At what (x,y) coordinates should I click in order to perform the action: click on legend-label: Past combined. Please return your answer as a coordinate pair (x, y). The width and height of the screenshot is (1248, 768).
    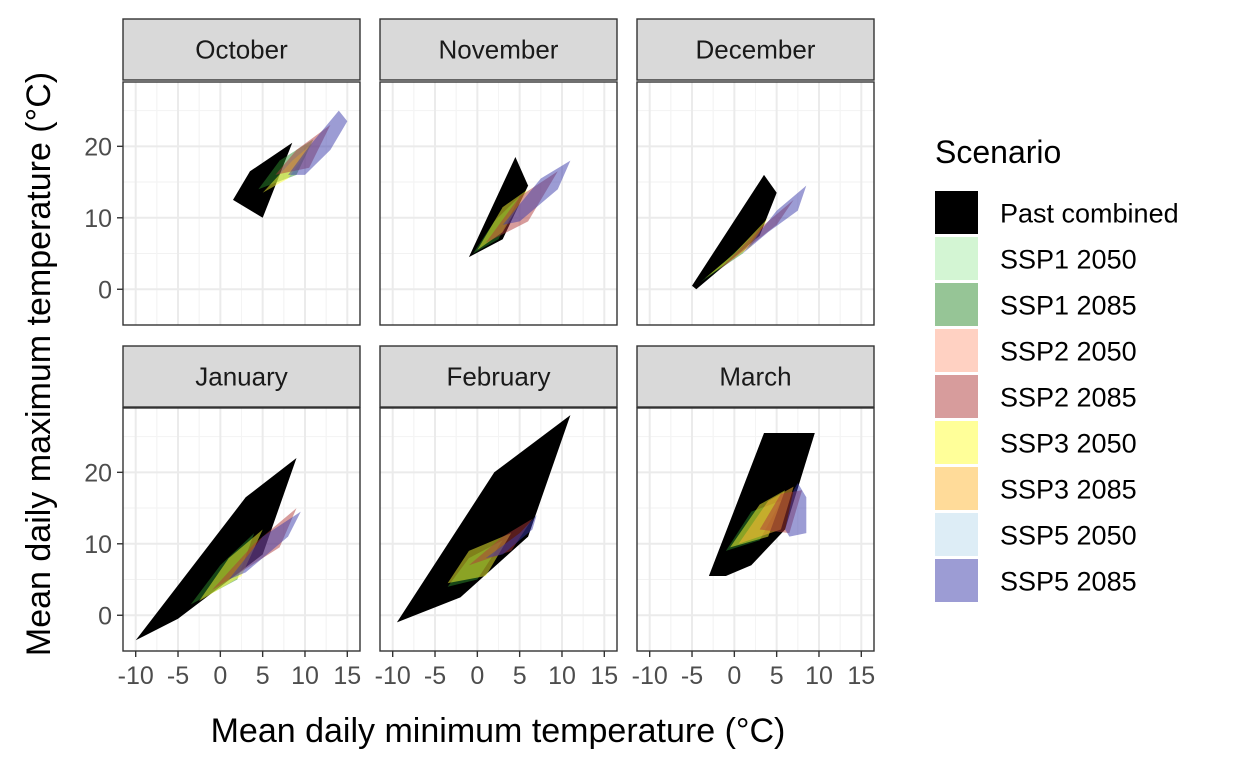
    Looking at the image, I should click on (1089, 214).